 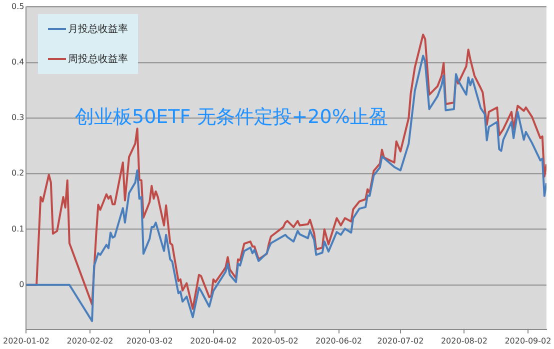 What do you see at coordinates (464, 341) in the screenshot?
I see `x-tick-label: 2020-08-02` at bounding box center [464, 341].